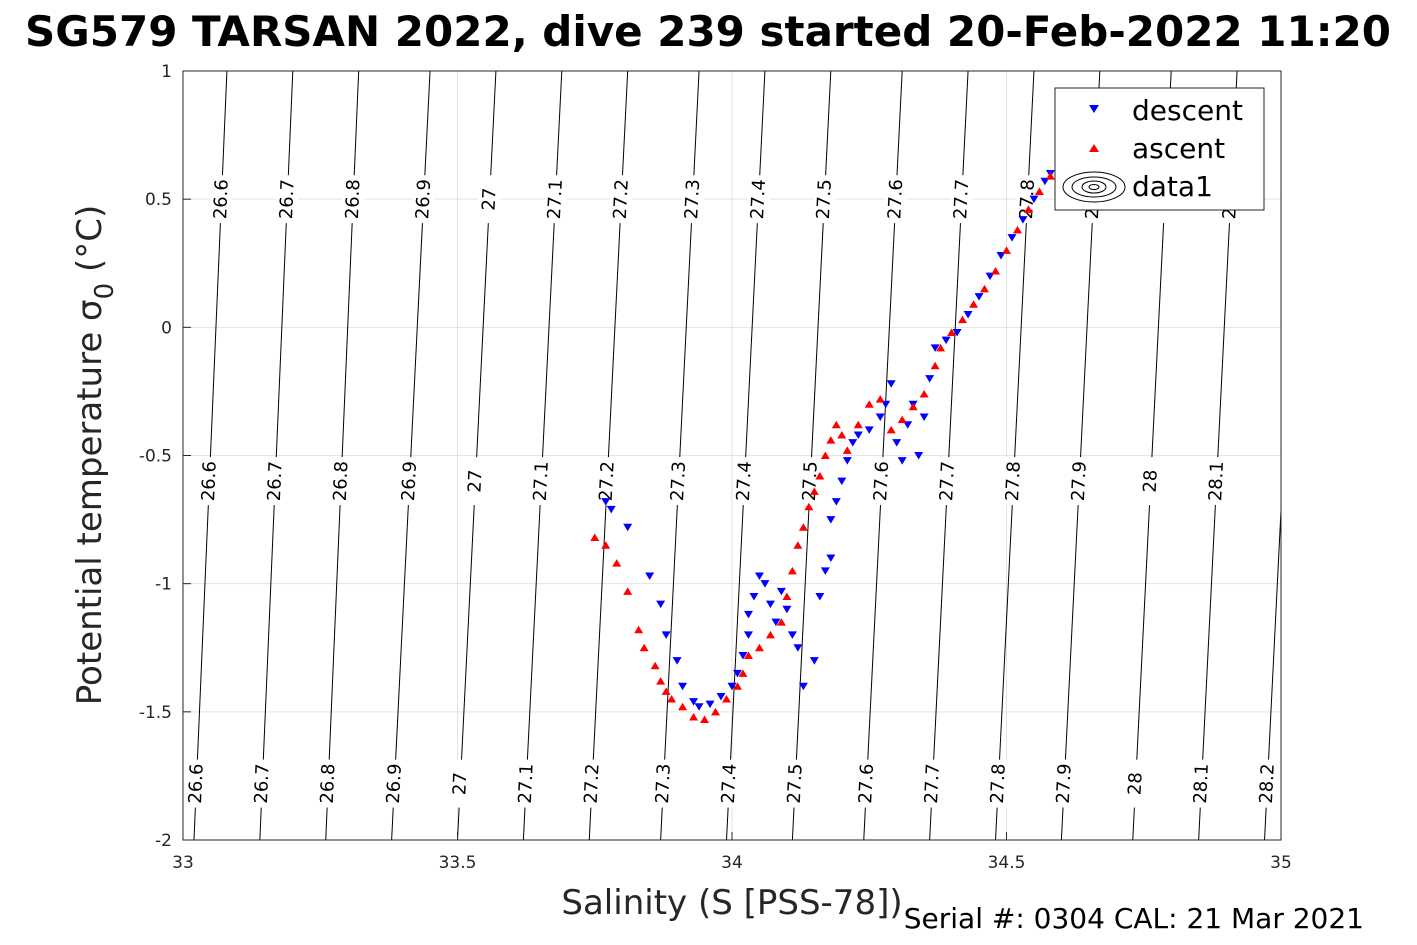 The image size is (1417, 945). What do you see at coordinates (163, 841) in the screenshot?
I see `y-tick-label: -2` at bounding box center [163, 841].